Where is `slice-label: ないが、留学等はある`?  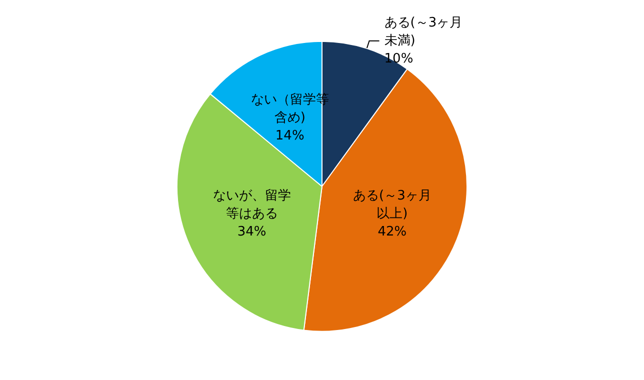 slice-label: ないが、留学等はある is located at coordinates (251, 205).